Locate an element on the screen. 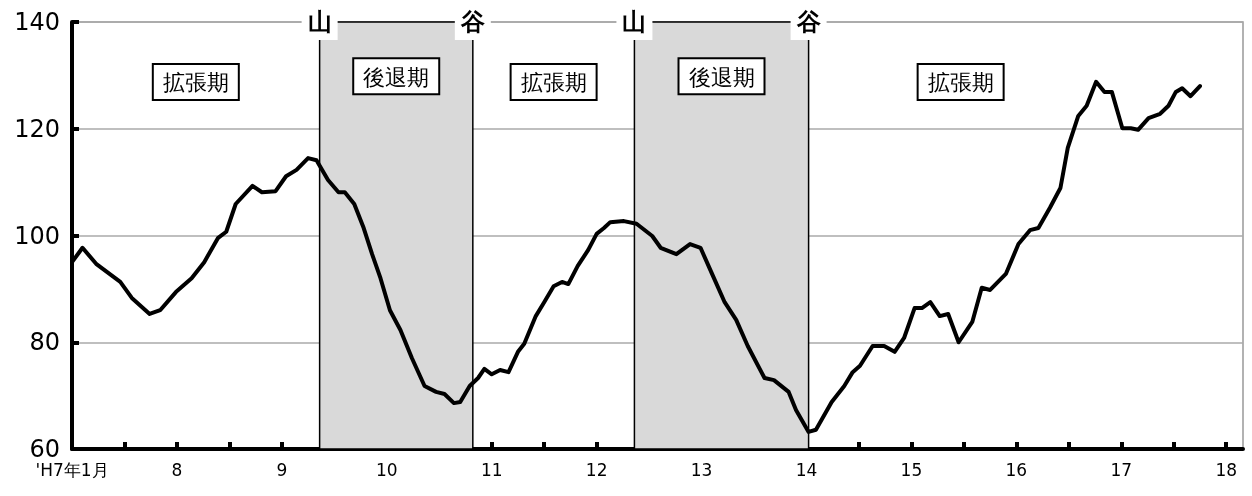  x-tick-label: 9 is located at coordinates (282, 469).